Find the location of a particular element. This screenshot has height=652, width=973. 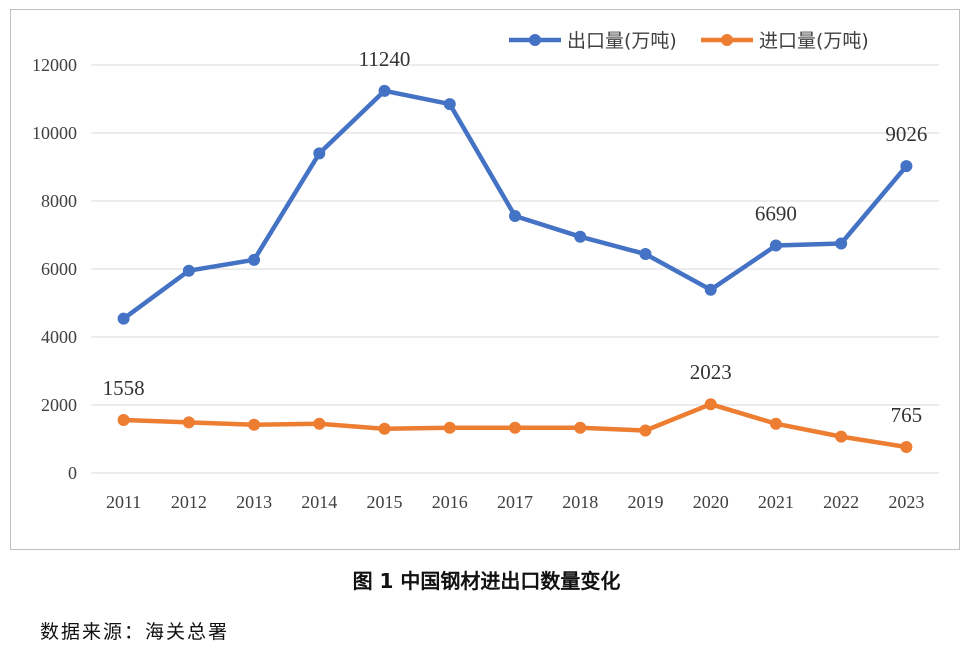

x-tick-label: 2020 is located at coordinates (711, 502).